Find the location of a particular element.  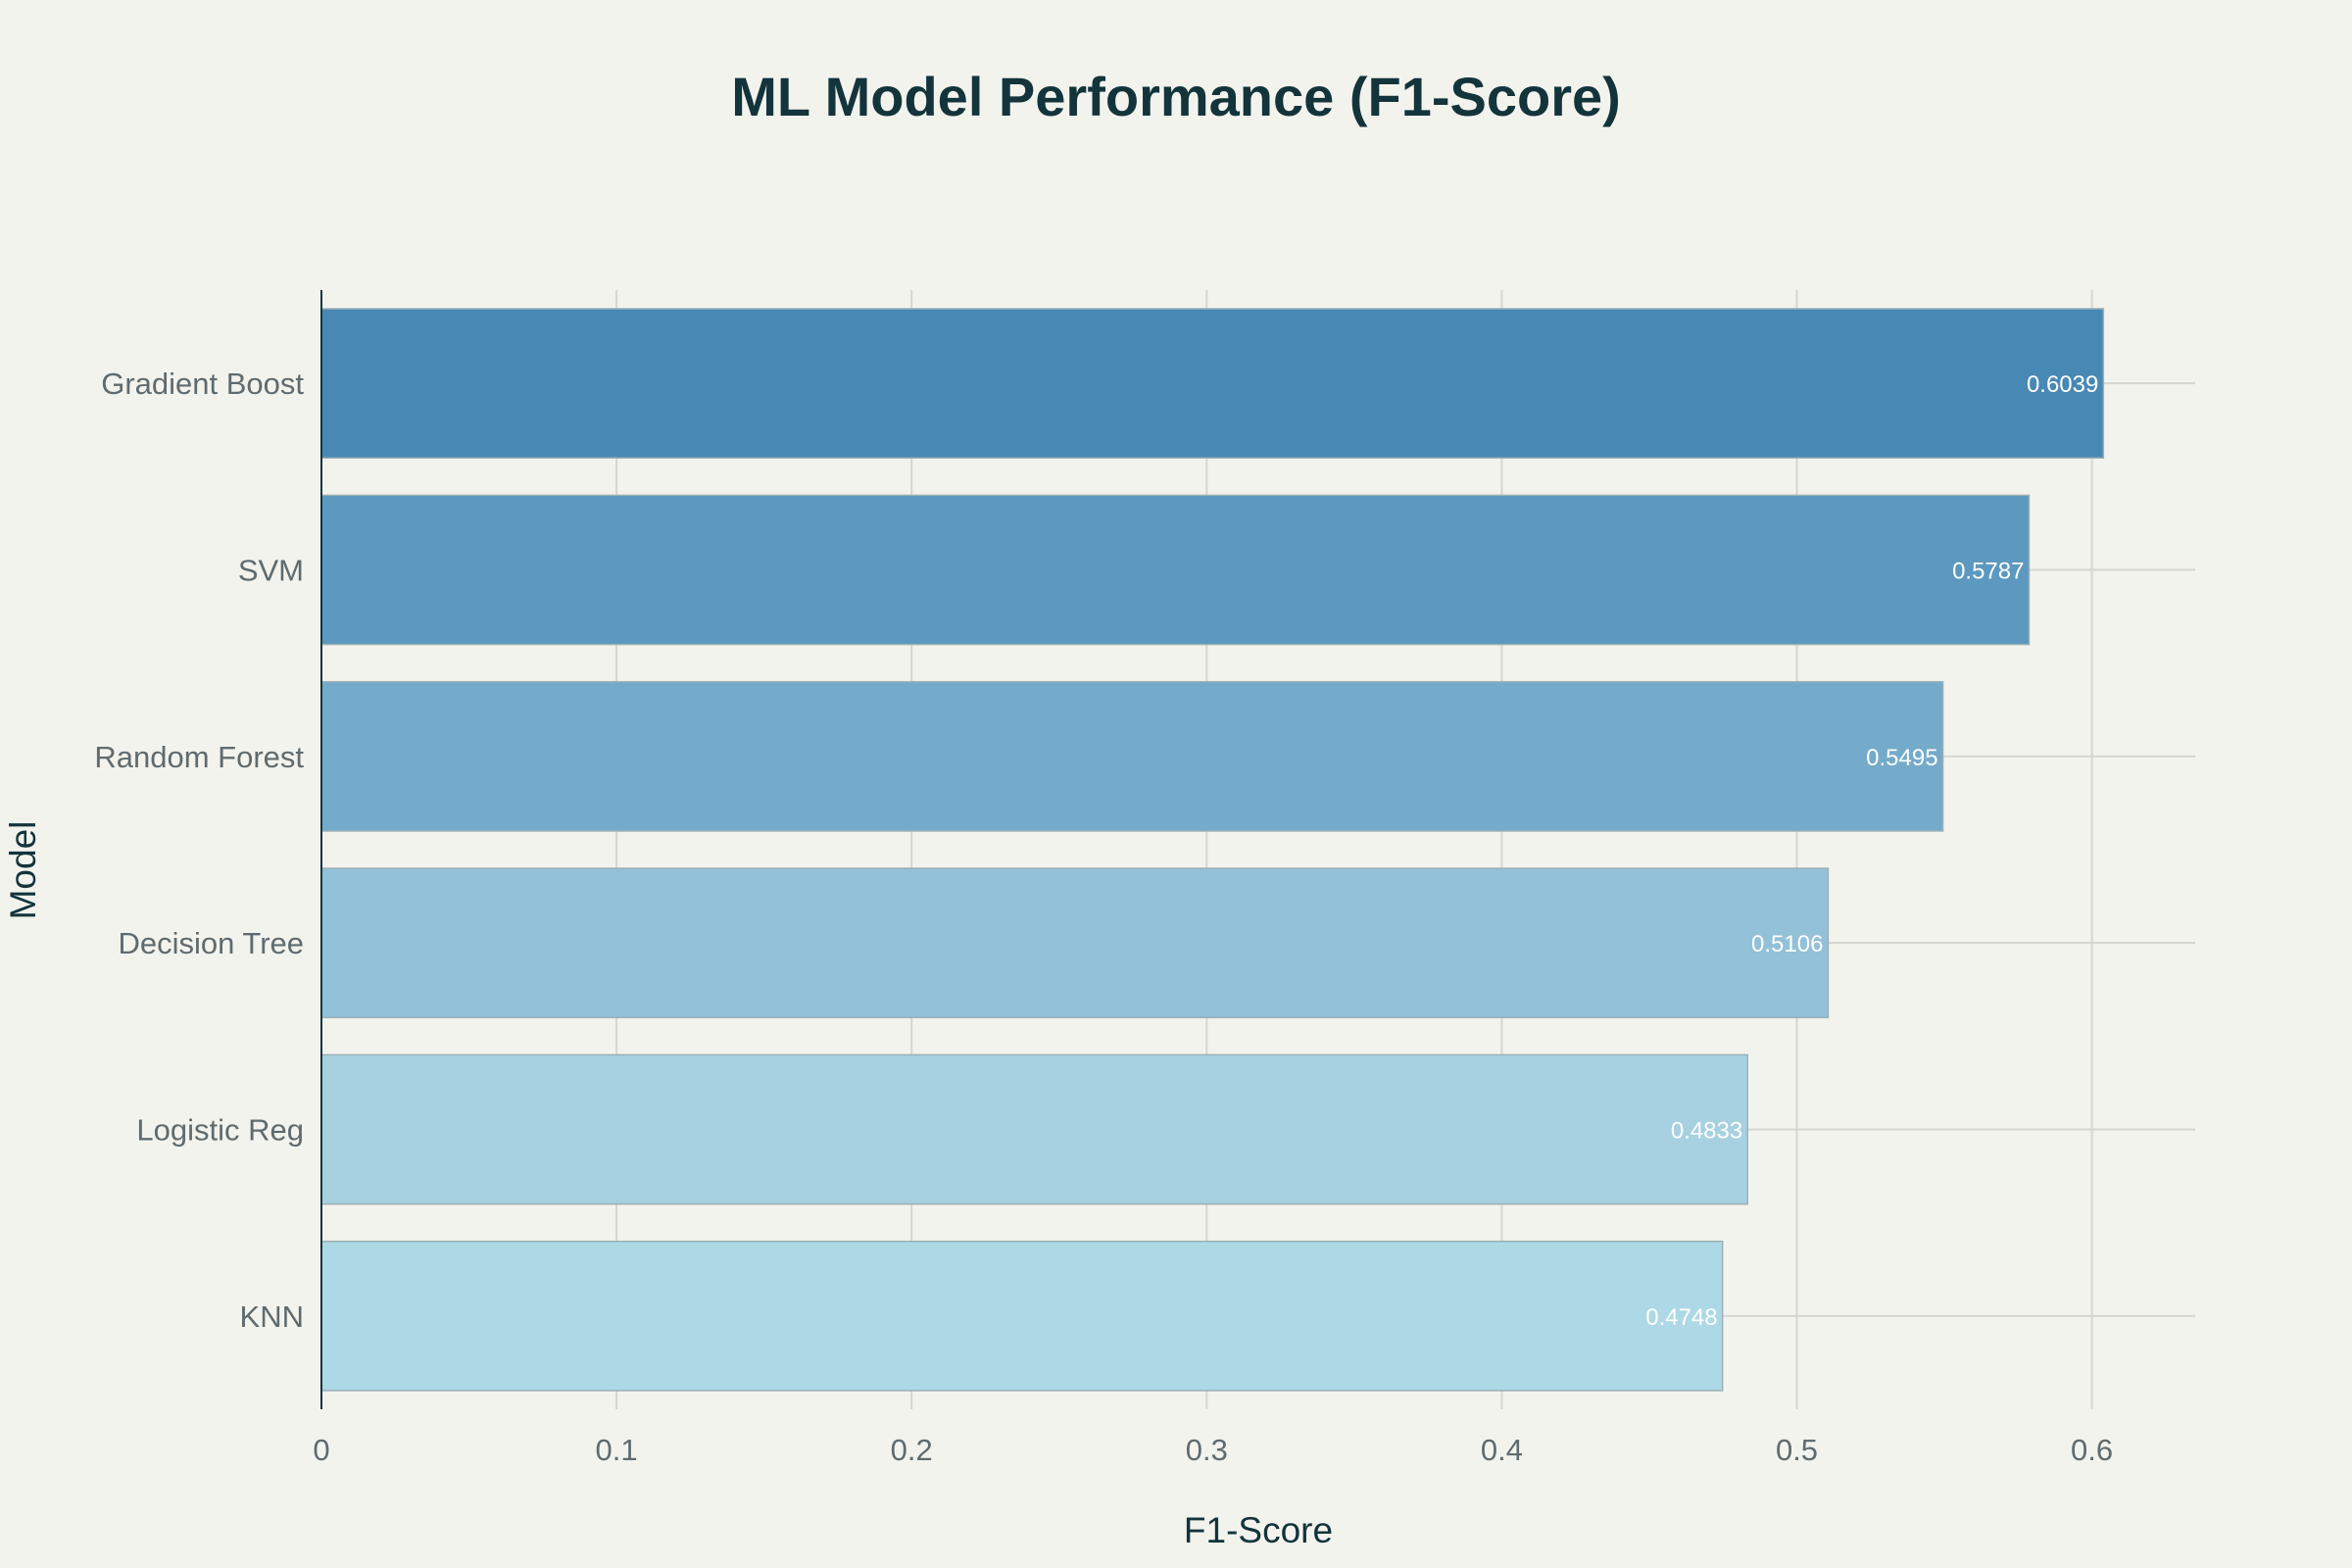

x-tick-labels: 0 0.1 0.2 0.3 0.4 0.5 0.6 is located at coordinates (1213, 1450).